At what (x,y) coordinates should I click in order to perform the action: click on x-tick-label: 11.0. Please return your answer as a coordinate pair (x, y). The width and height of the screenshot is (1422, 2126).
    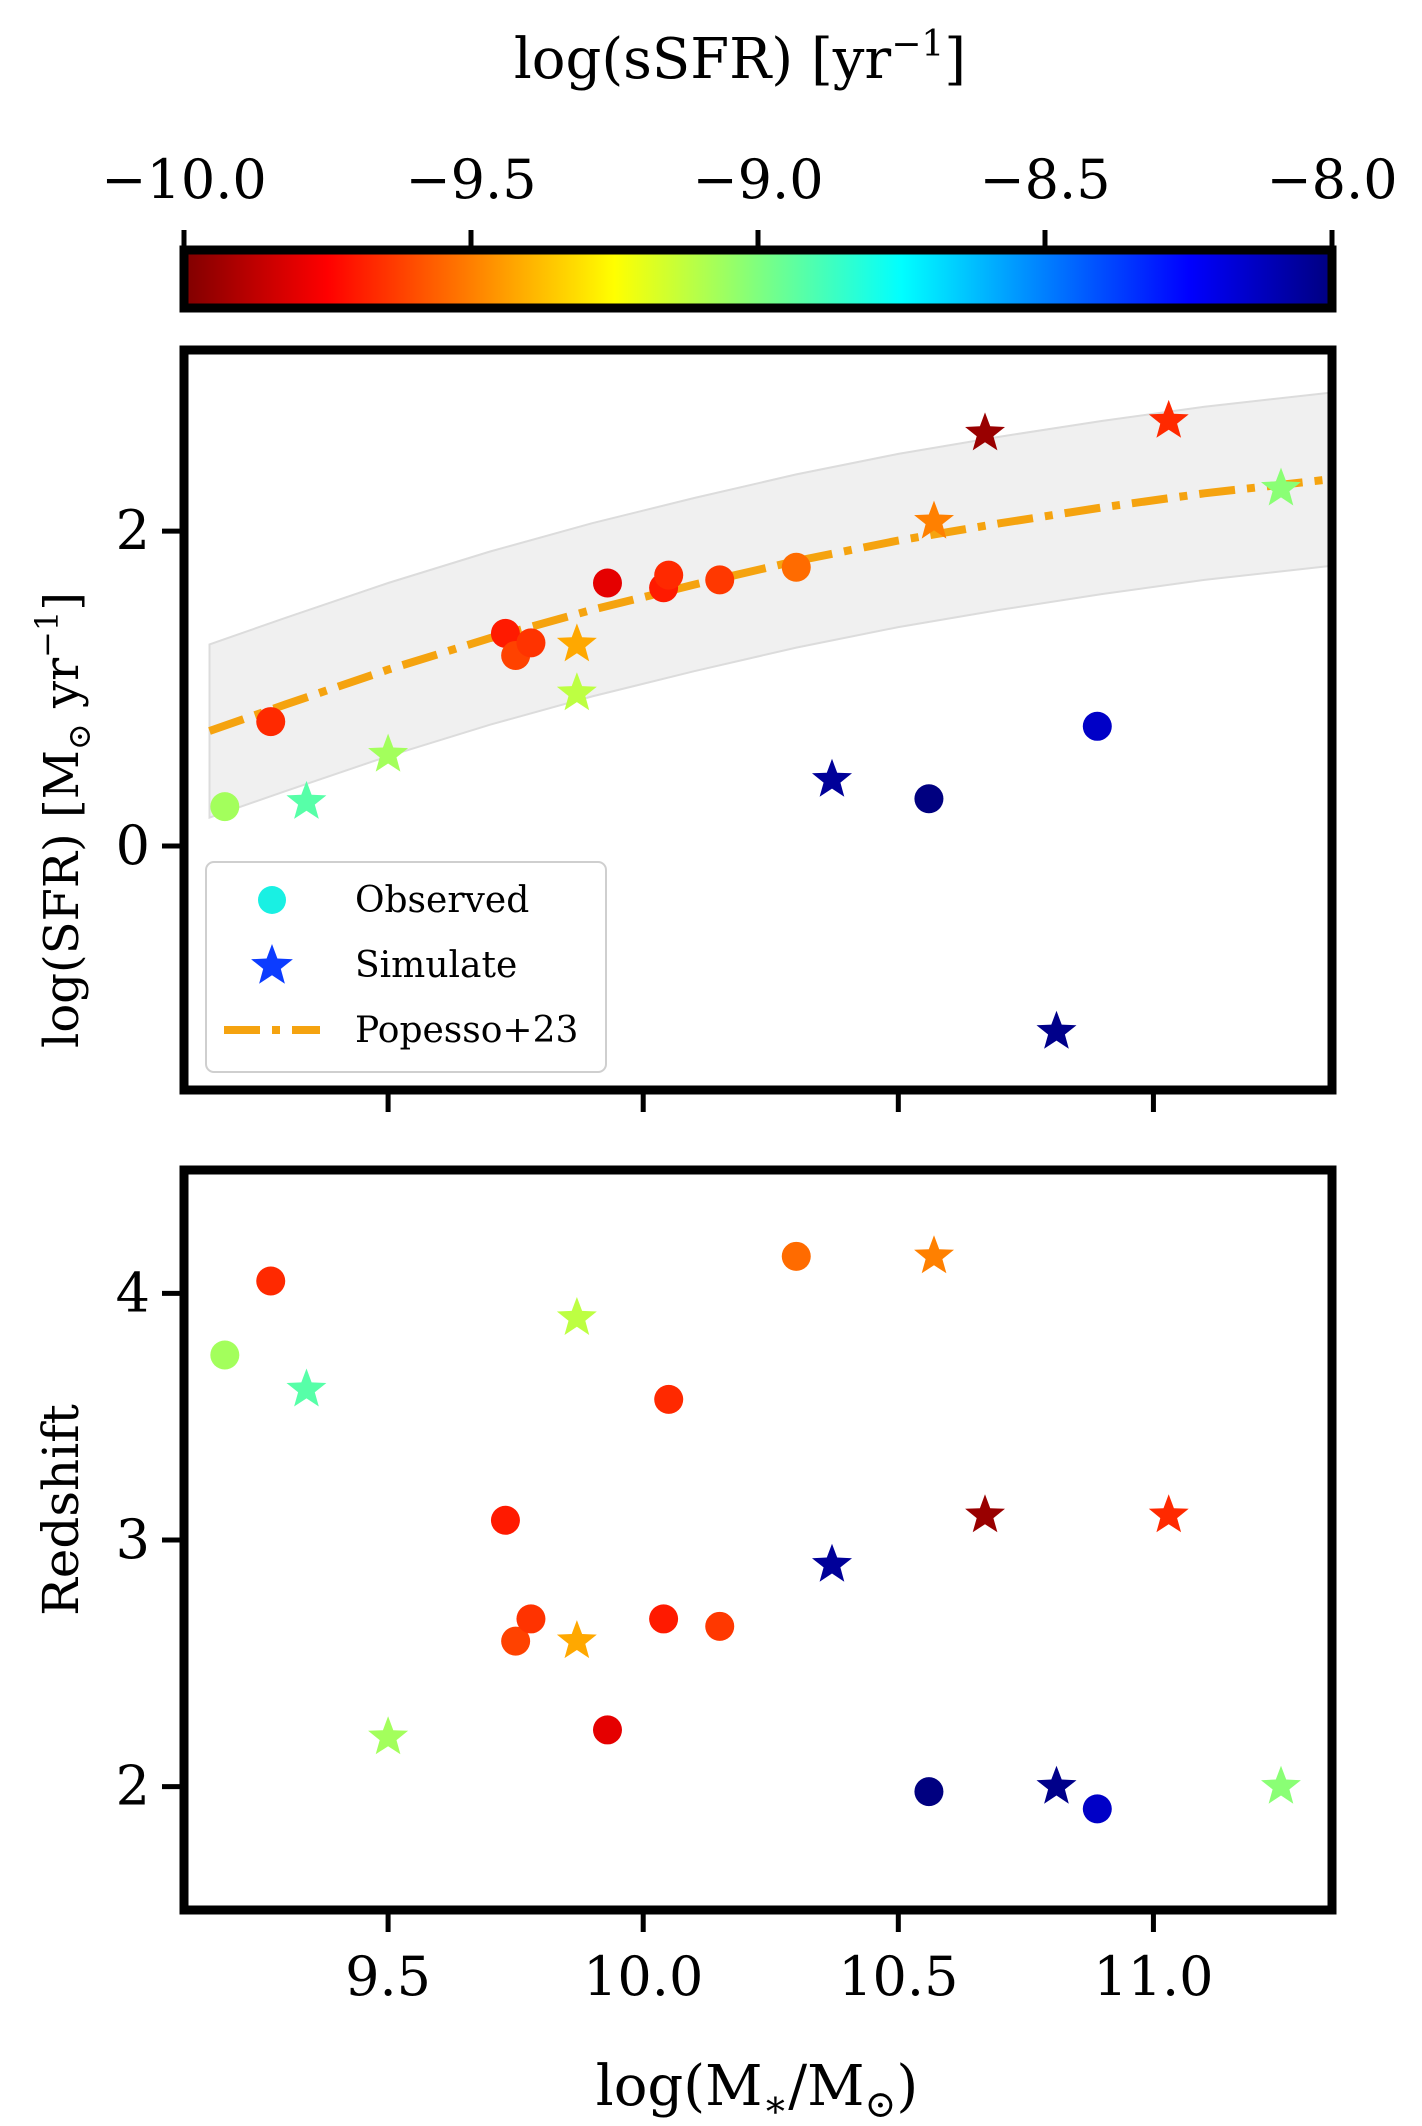
    Looking at the image, I should click on (1153, 1976).